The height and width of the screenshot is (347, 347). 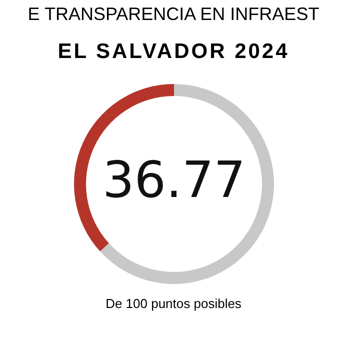 I want to click on chart-subtitle: EL SALVADOR 2024, so click(x=173, y=52).